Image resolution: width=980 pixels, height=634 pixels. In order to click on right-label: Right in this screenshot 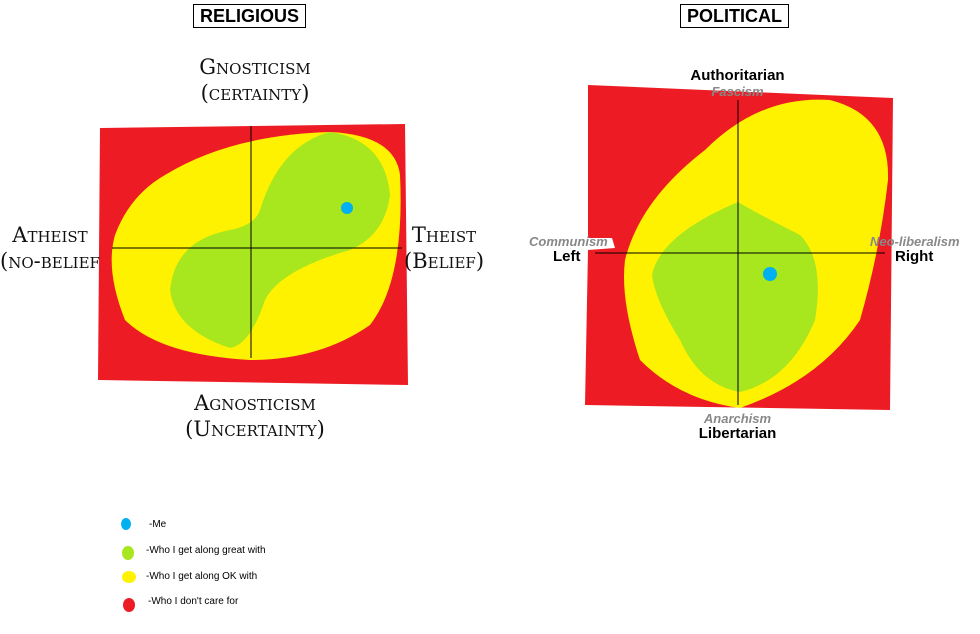, I will do `click(914, 256)`.